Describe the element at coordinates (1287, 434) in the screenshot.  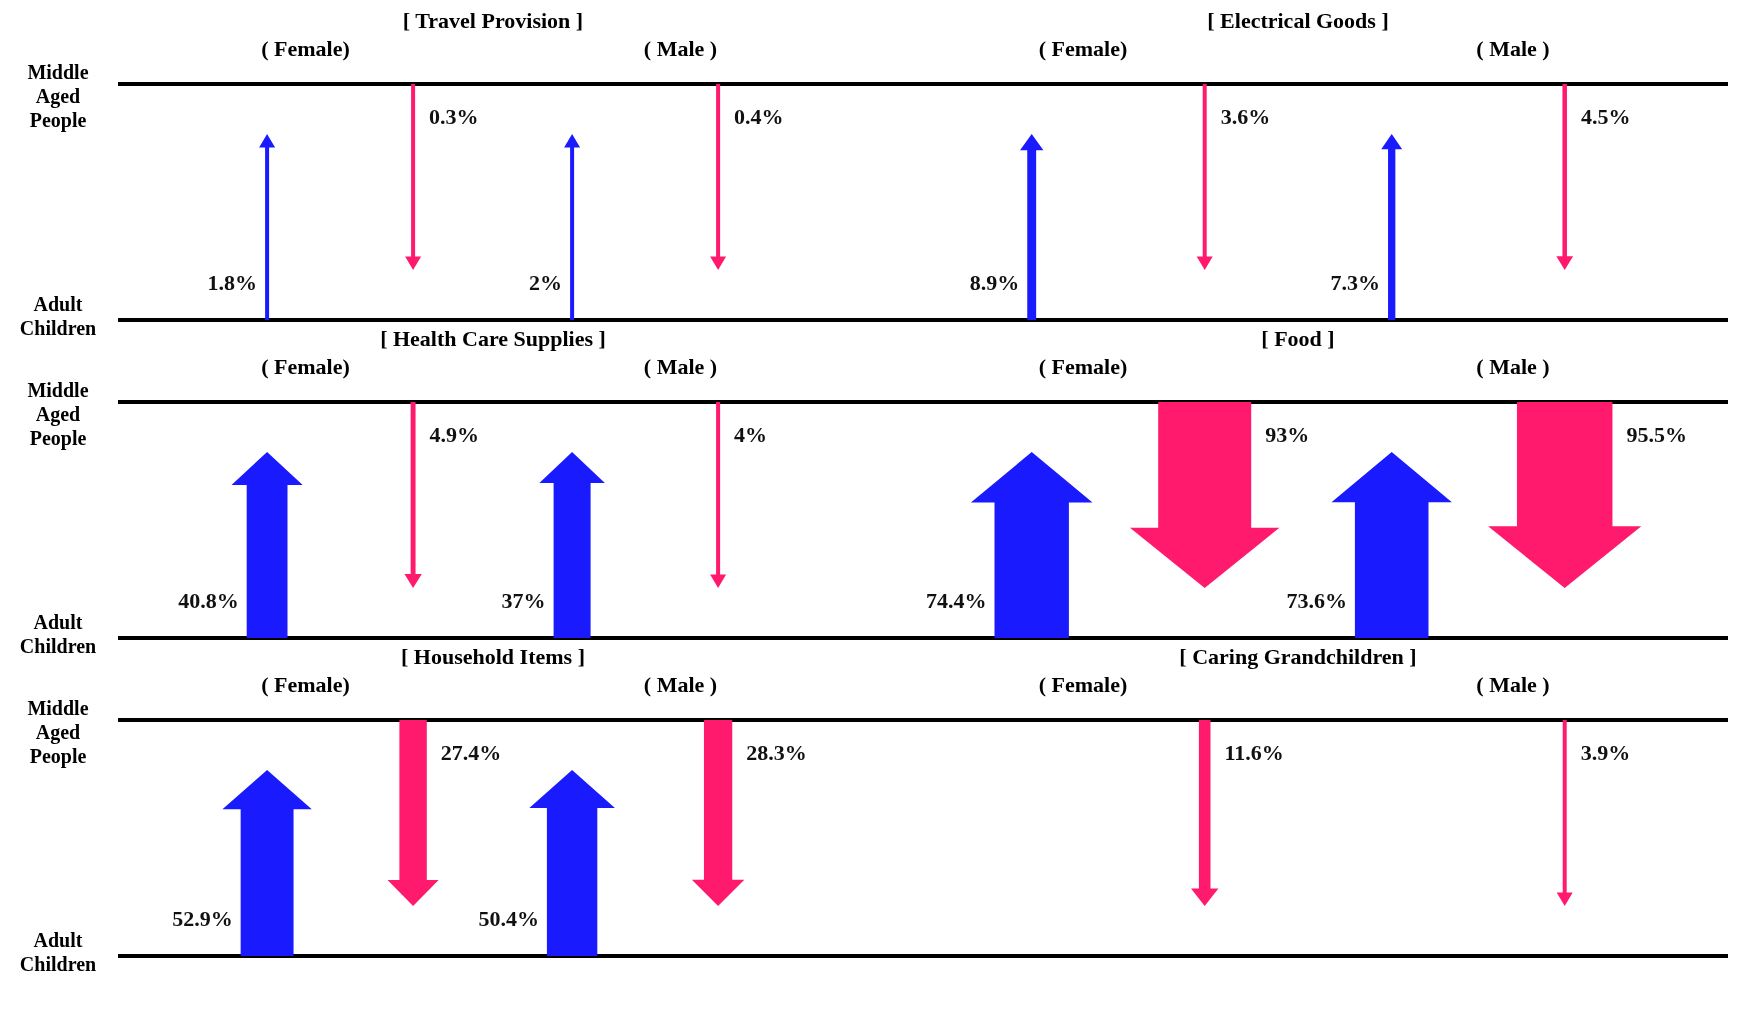
I see `data-label: 93%` at that location.